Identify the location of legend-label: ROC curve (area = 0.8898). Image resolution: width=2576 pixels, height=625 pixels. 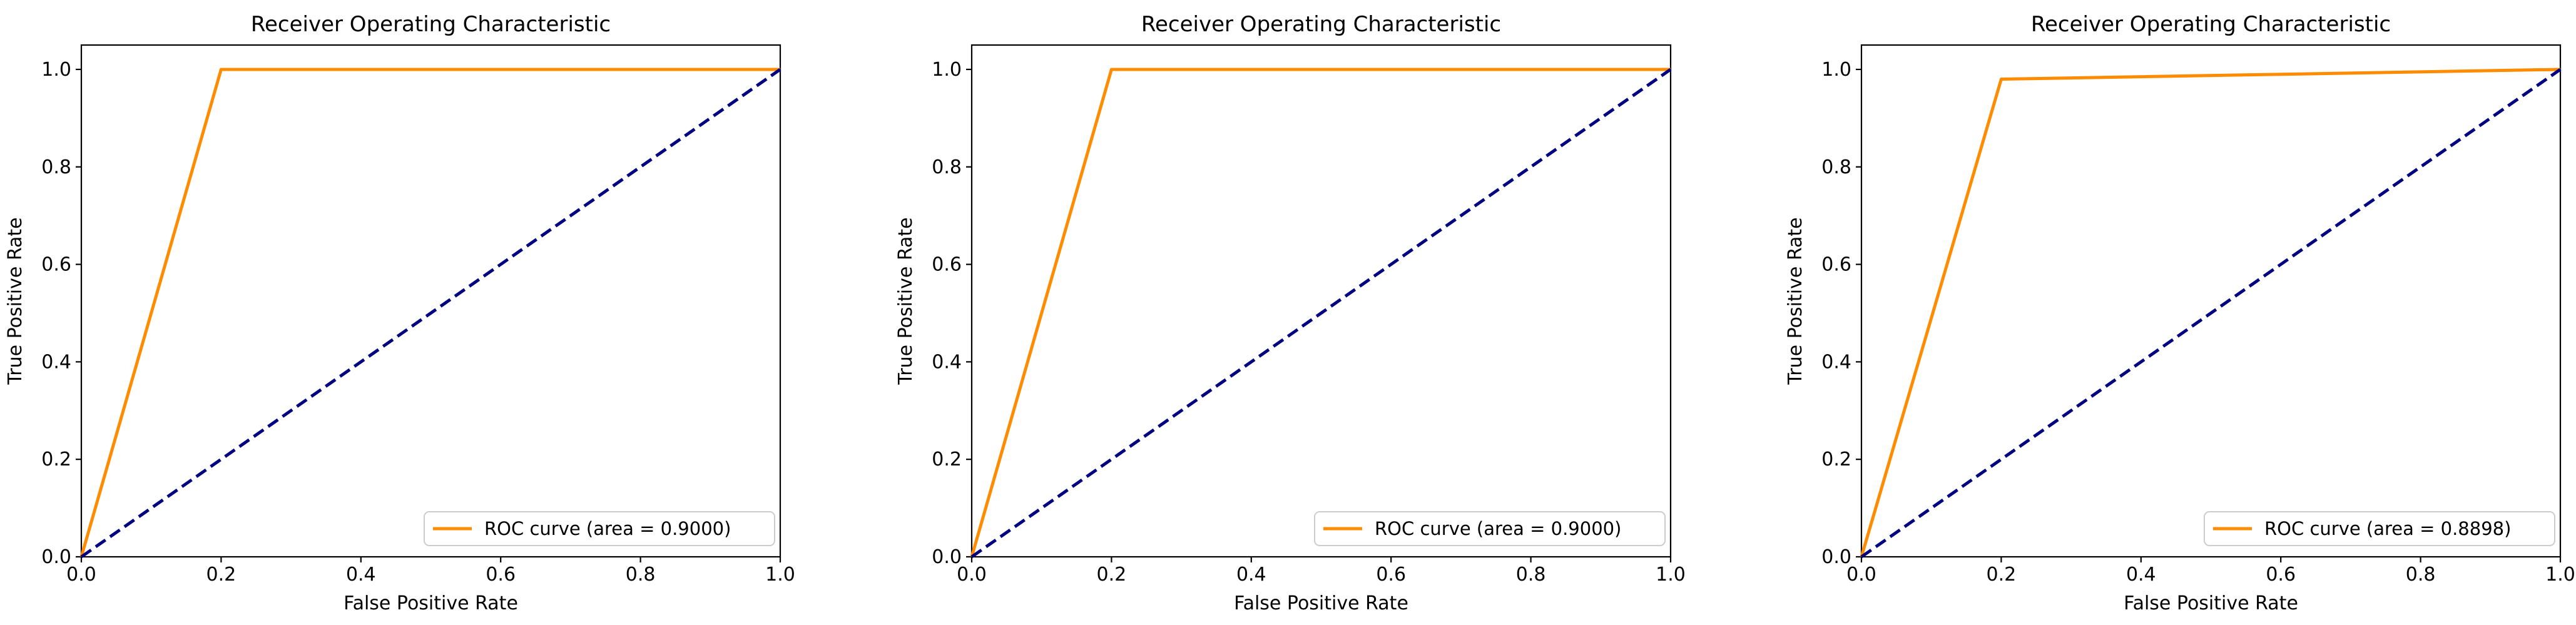
(2387, 528).